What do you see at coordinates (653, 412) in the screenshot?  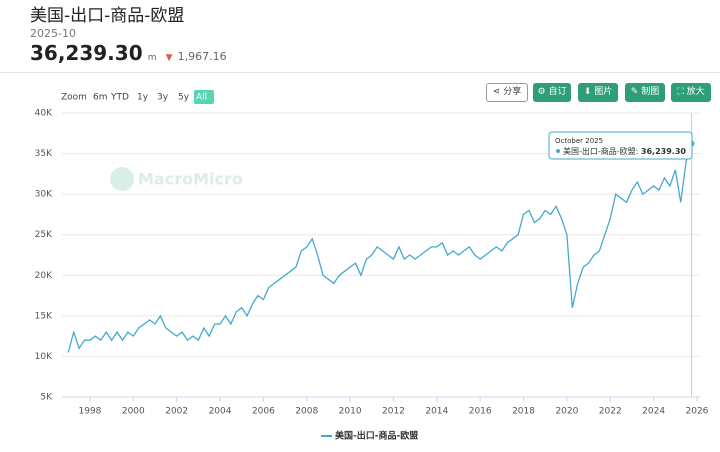 I see `x-tick-label: 2024` at bounding box center [653, 412].